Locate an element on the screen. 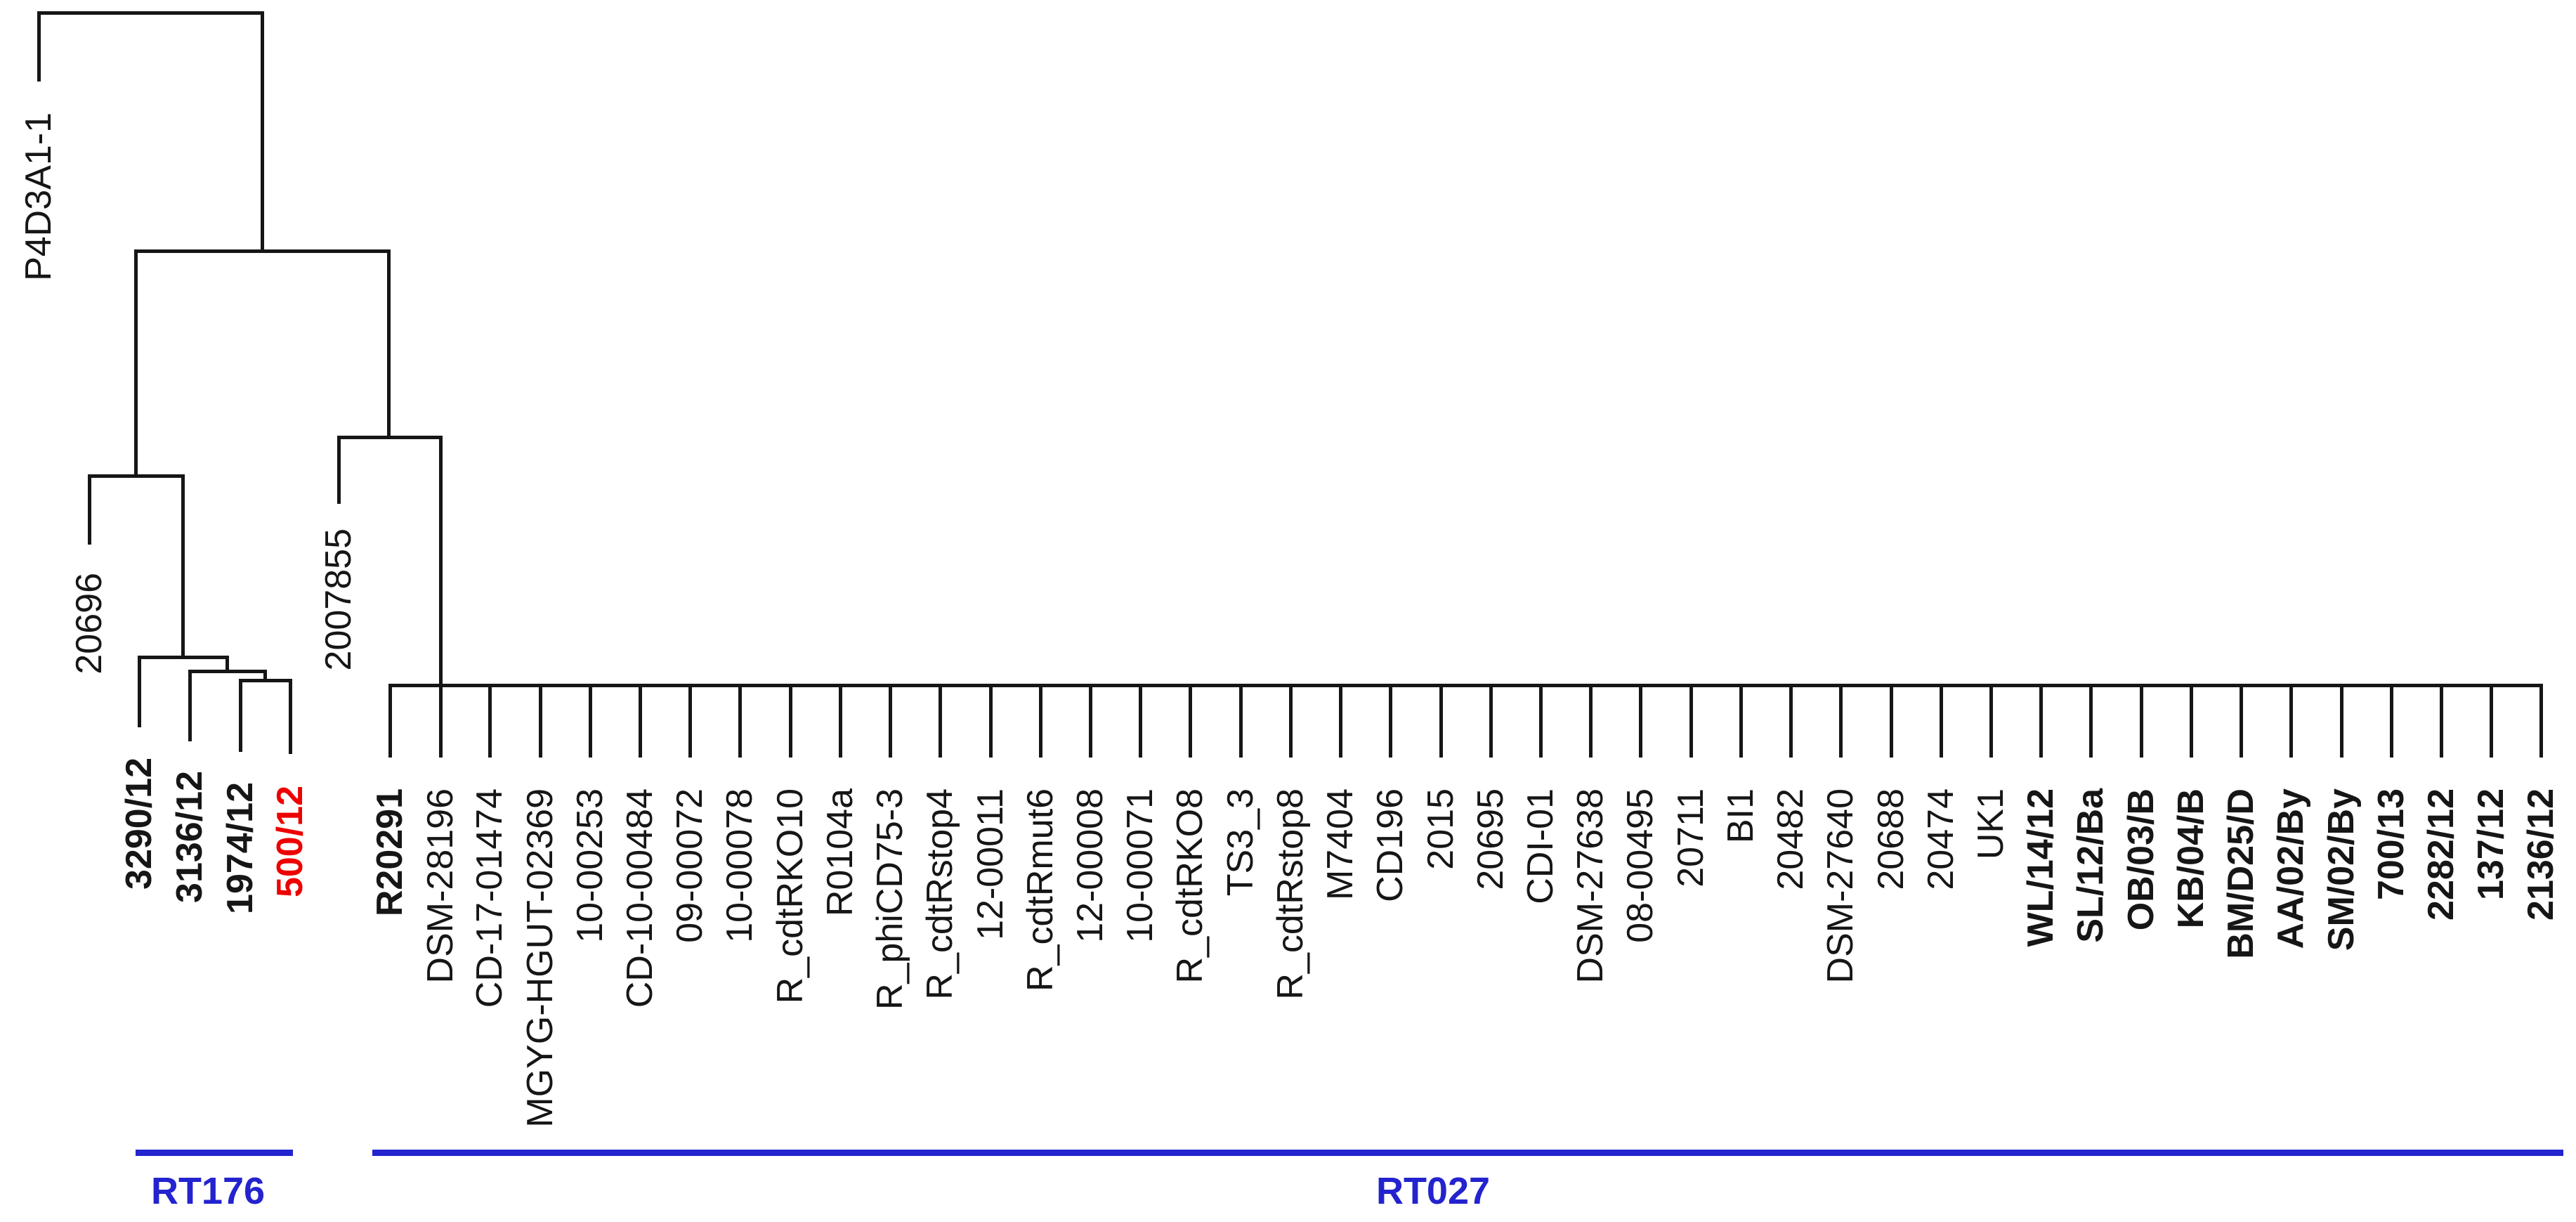 This screenshot has height=1222, width=2576. leaf-label: 12-00008 is located at coordinates (1090, 865).